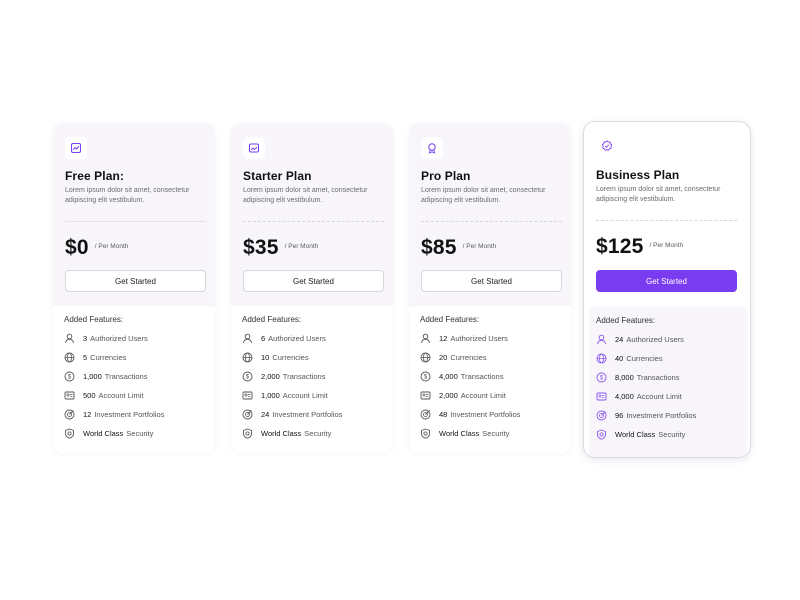  What do you see at coordinates (619, 358) in the screenshot?
I see `feature-value: 40` at bounding box center [619, 358].